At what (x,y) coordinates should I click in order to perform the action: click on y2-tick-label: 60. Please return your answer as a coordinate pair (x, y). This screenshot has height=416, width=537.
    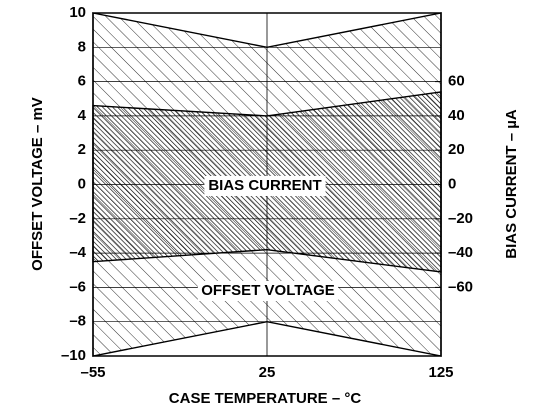
    Looking at the image, I should click on (456, 81).